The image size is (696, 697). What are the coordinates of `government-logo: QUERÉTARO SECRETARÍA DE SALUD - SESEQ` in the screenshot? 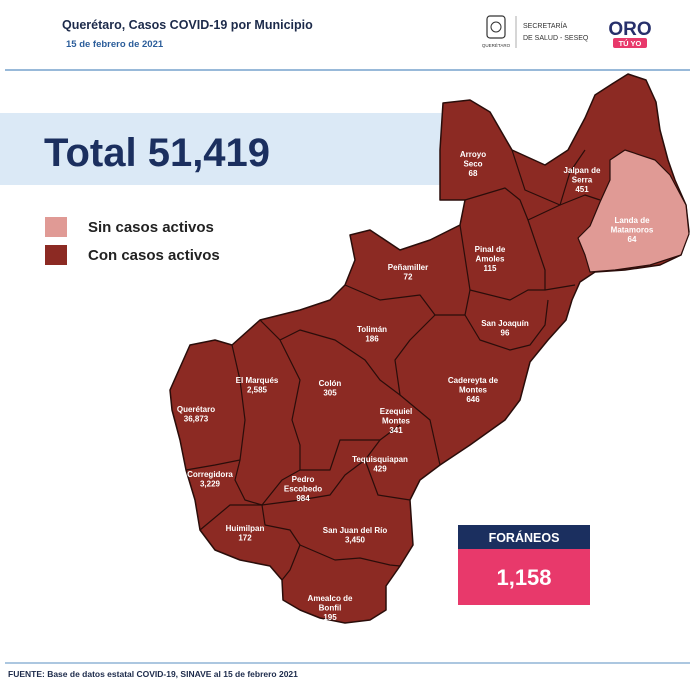 It's located at (535, 31).